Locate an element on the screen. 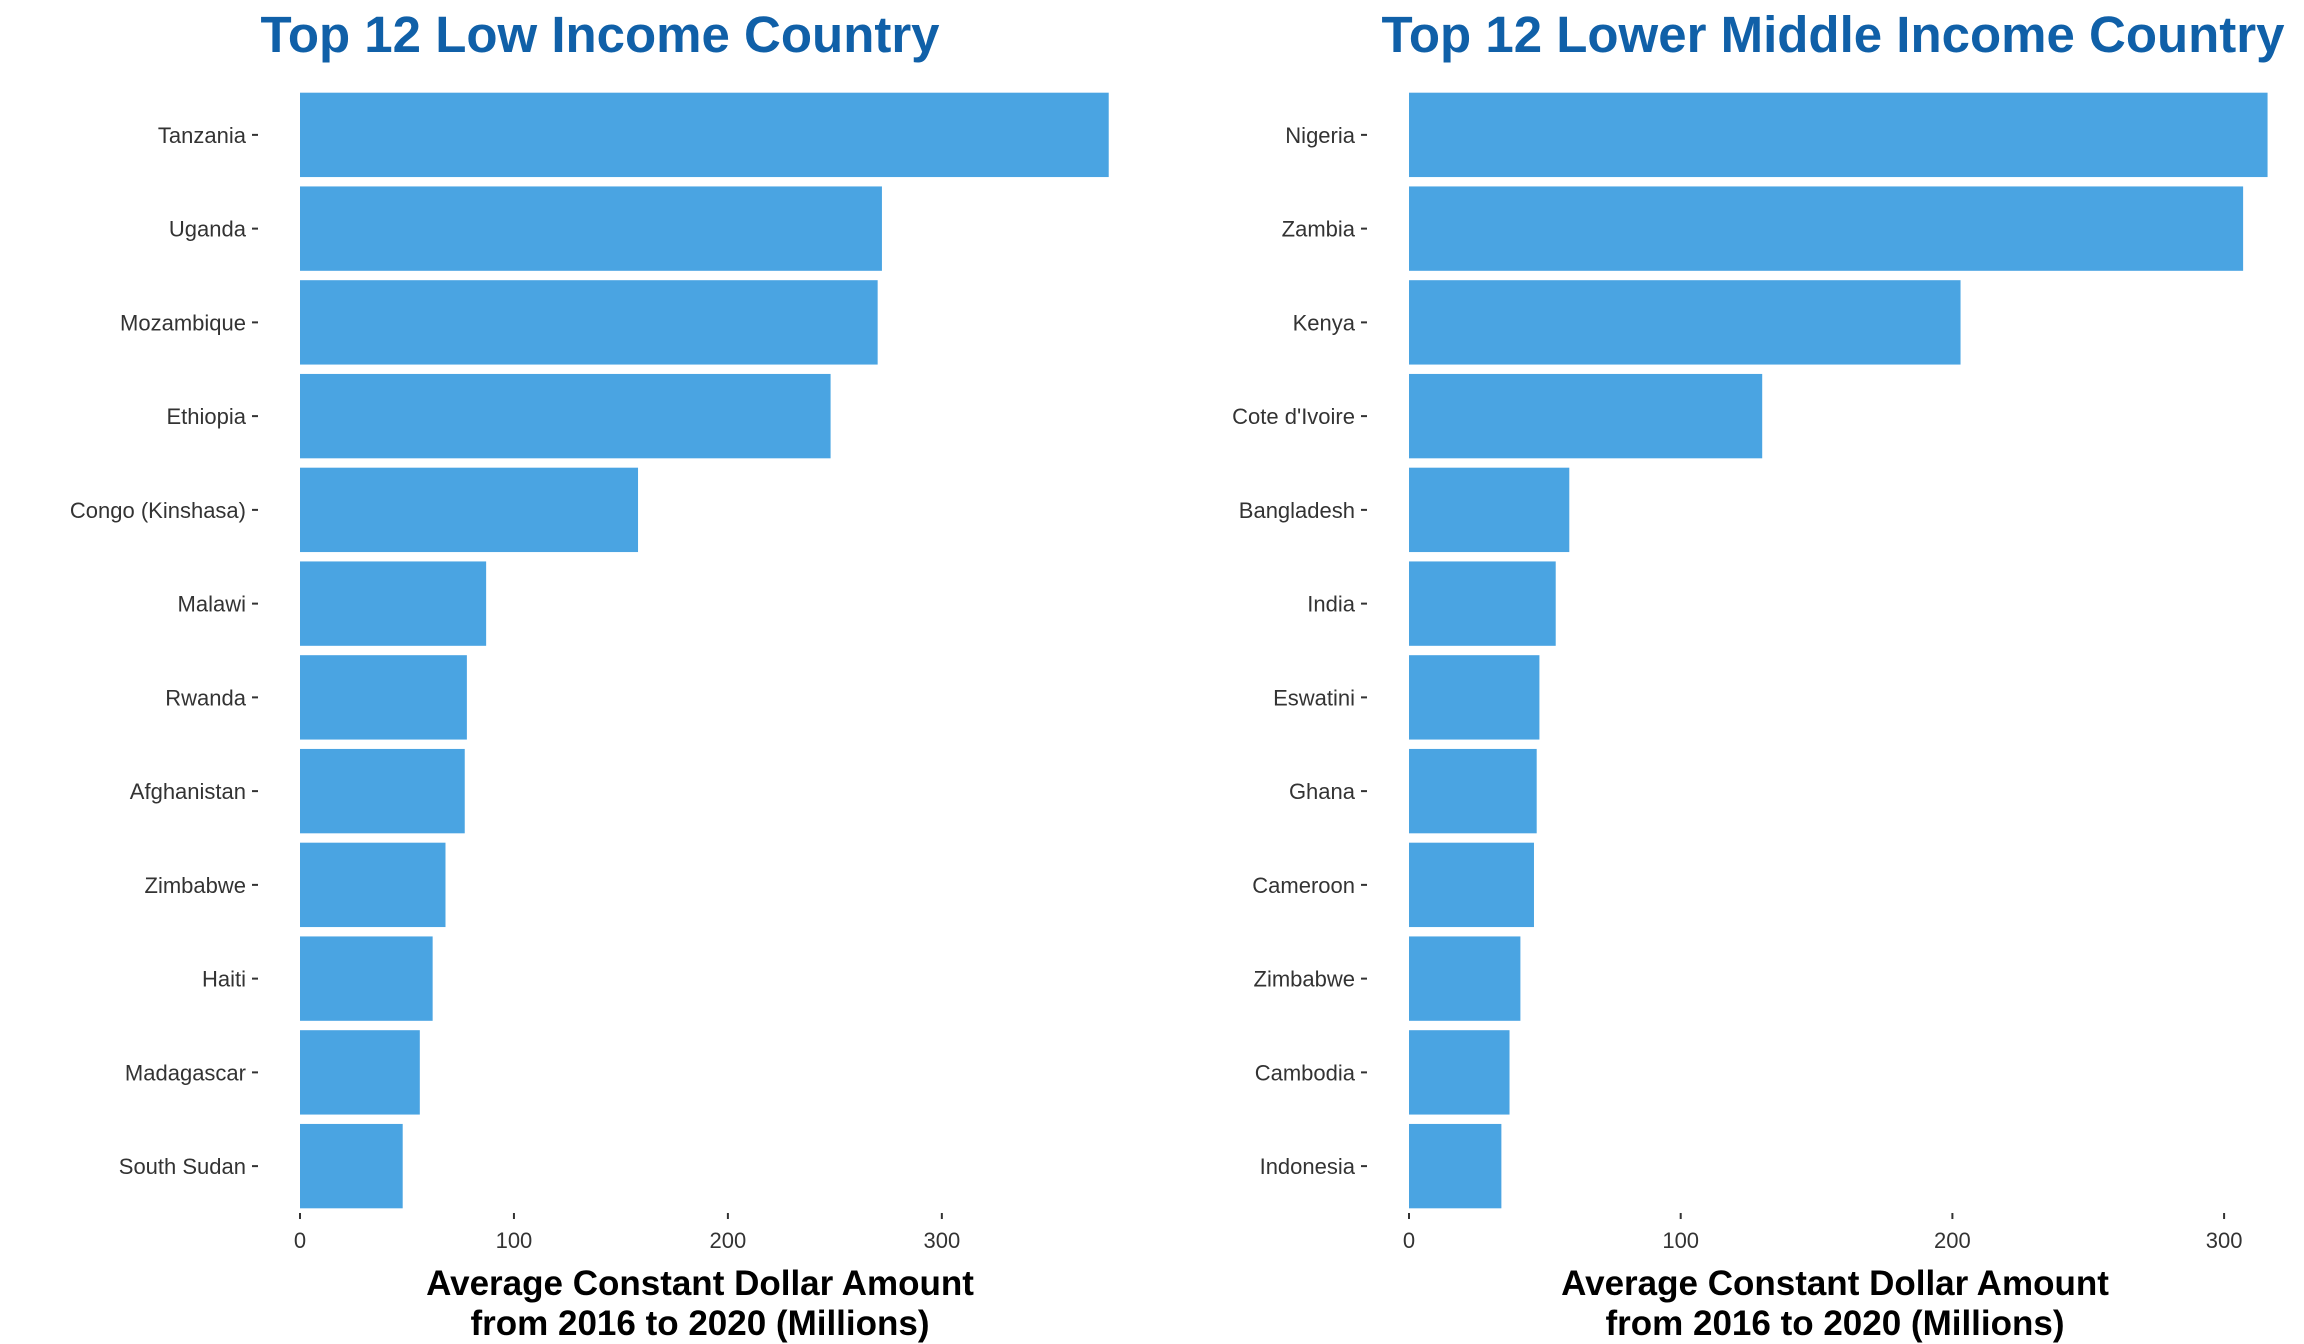 This screenshot has height=1344, width=2304. bar-kenya is located at coordinates (1685, 322).